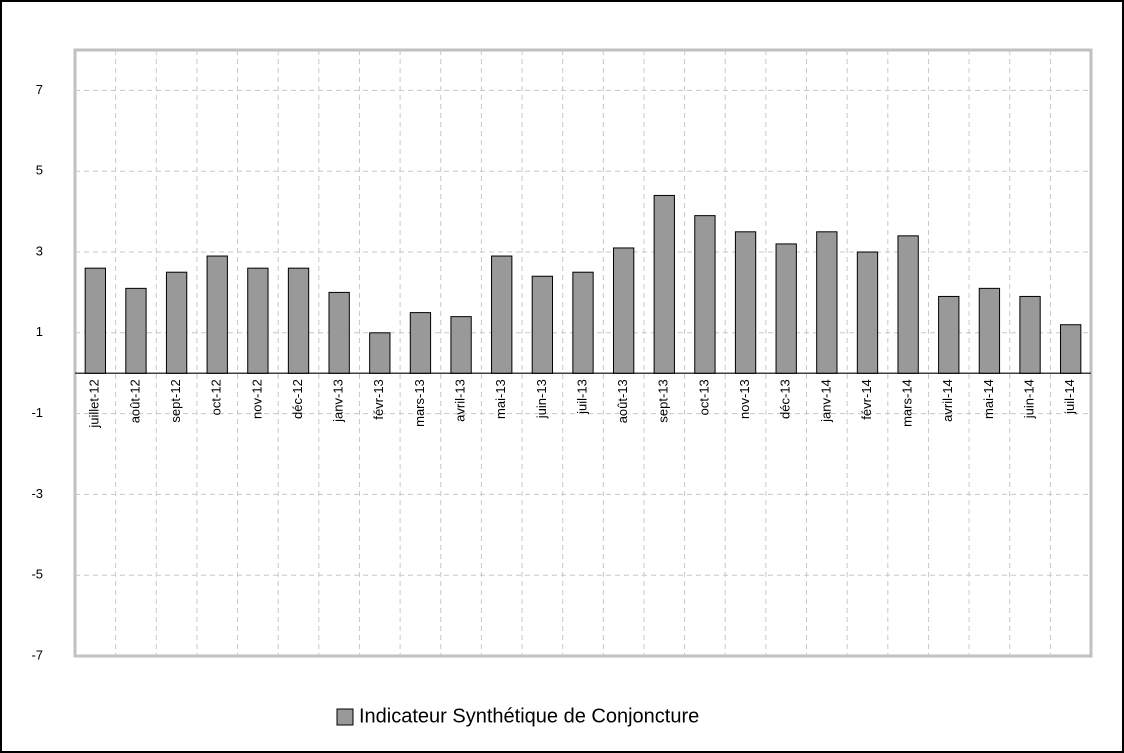 This screenshot has height=753, width=1124. I want to click on x-tick-label: déc-12, so click(297, 399).